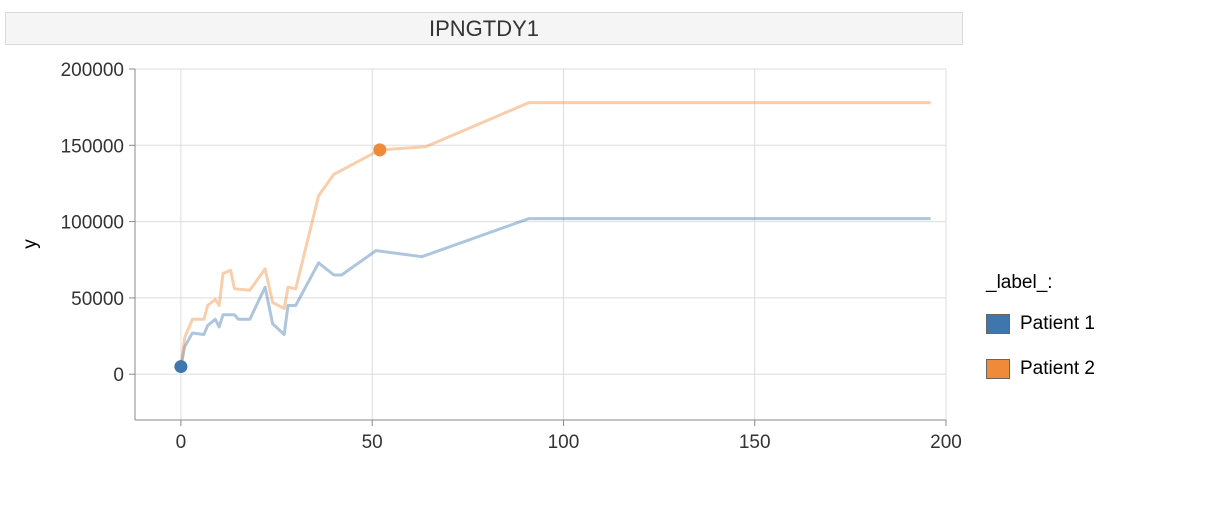  What do you see at coordinates (372, 442) in the screenshot?
I see `x-tick-label-50: 50` at bounding box center [372, 442].